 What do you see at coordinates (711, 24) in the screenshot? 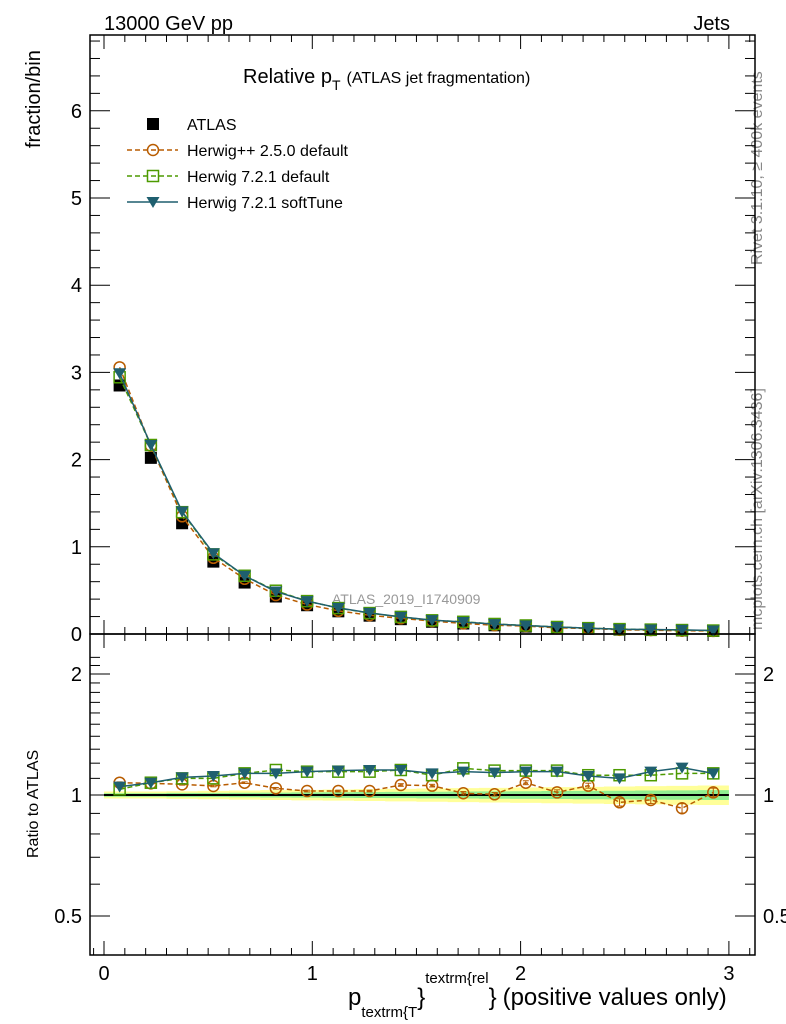
I see `header-right: Jets` at bounding box center [711, 24].